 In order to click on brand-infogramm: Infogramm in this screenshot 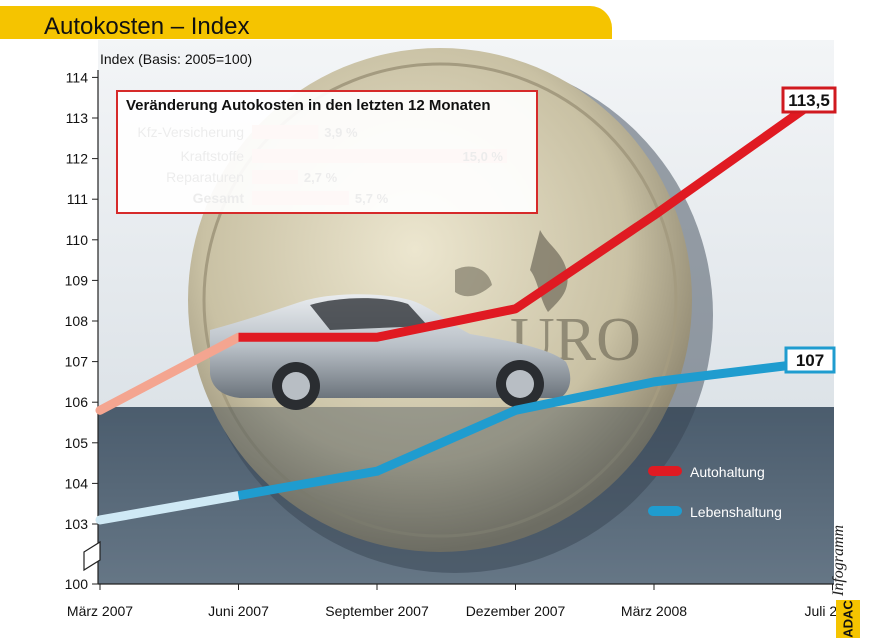, I will do `click(838, 560)`.